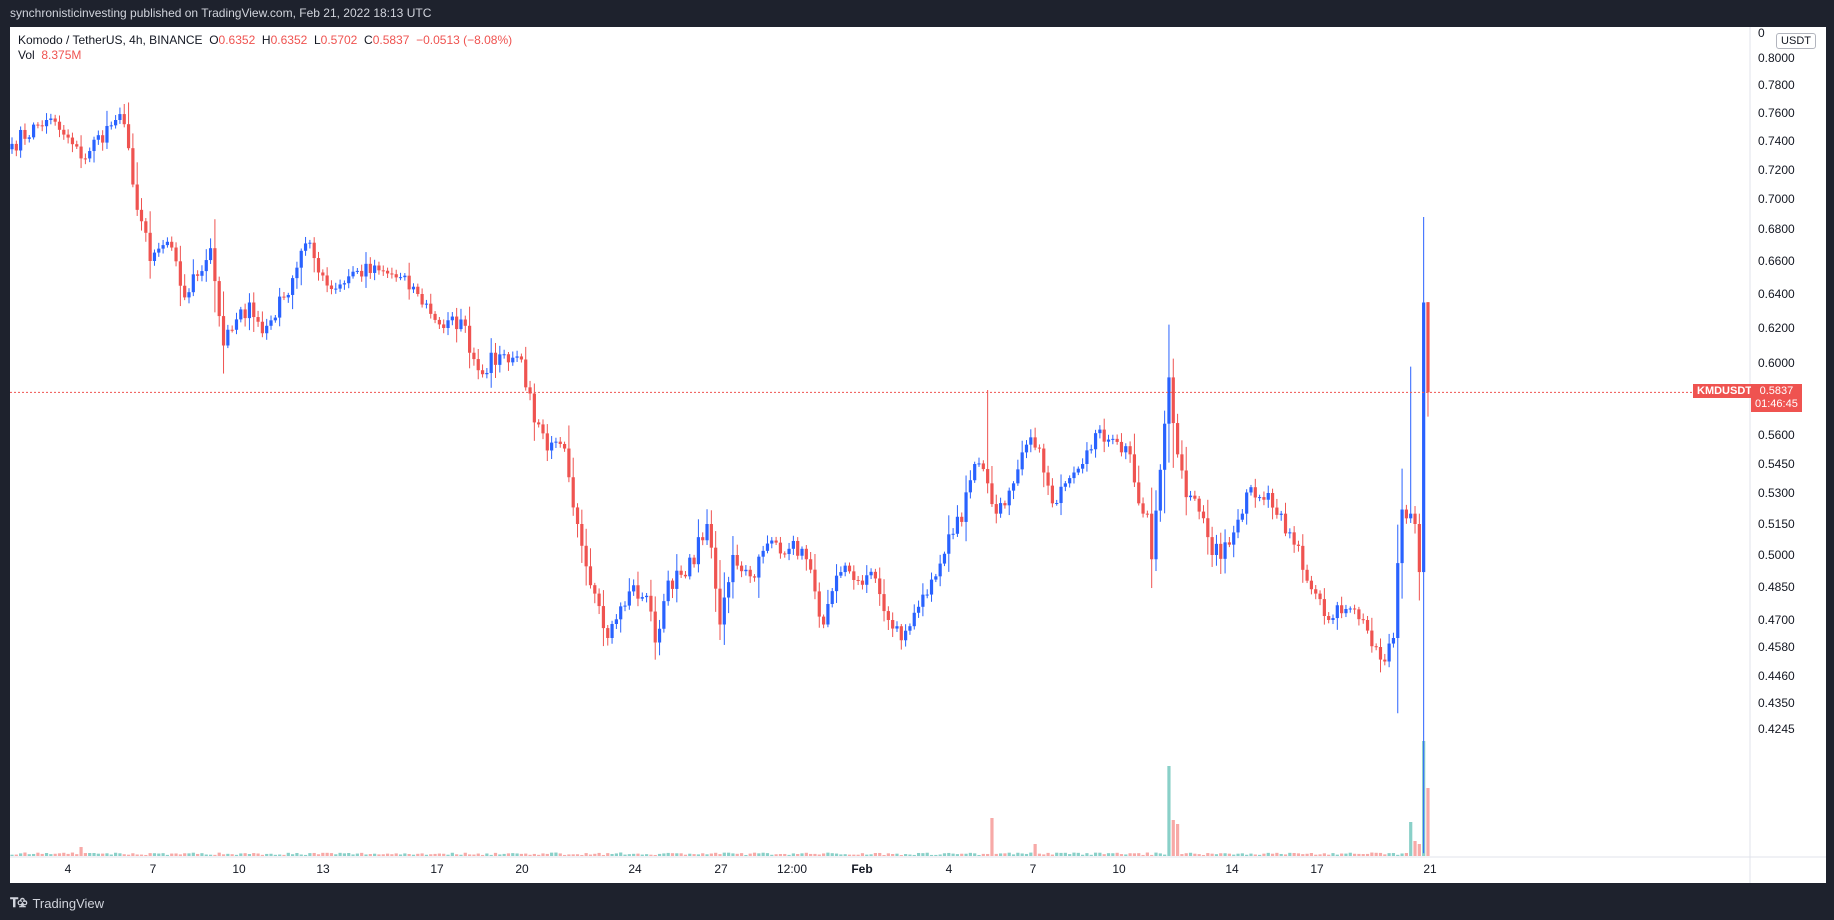  What do you see at coordinates (1776, 620) in the screenshot?
I see `price-tick-label: 0.4700` at bounding box center [1776, 620].